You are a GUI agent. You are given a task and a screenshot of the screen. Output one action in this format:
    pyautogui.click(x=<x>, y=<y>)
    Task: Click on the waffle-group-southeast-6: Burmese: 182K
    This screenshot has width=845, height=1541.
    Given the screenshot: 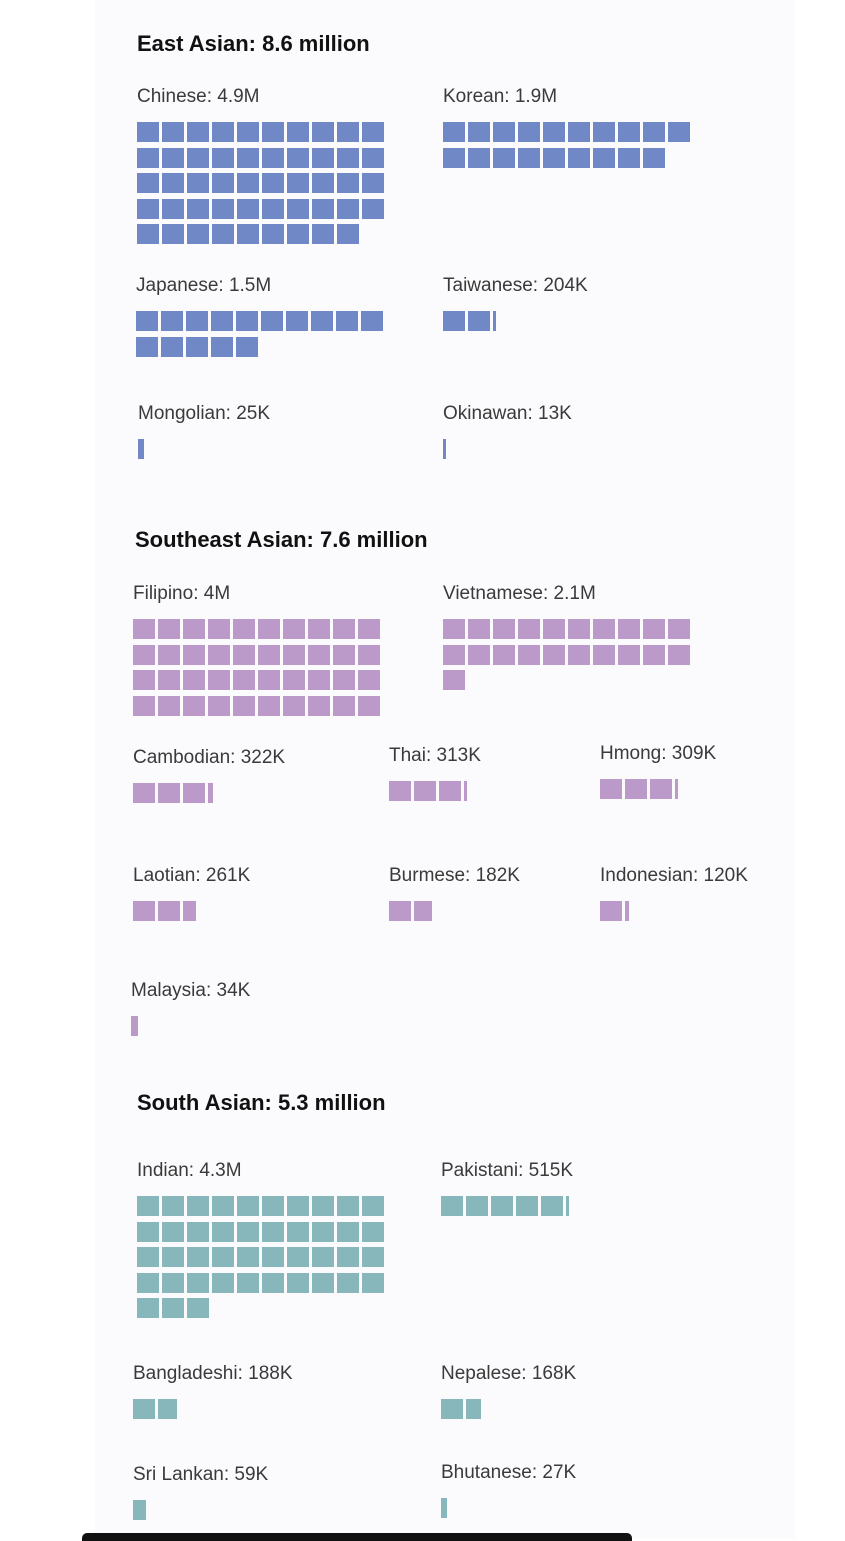 What is the action you would take?
    pyautogui.click(x=514, y=896)
    